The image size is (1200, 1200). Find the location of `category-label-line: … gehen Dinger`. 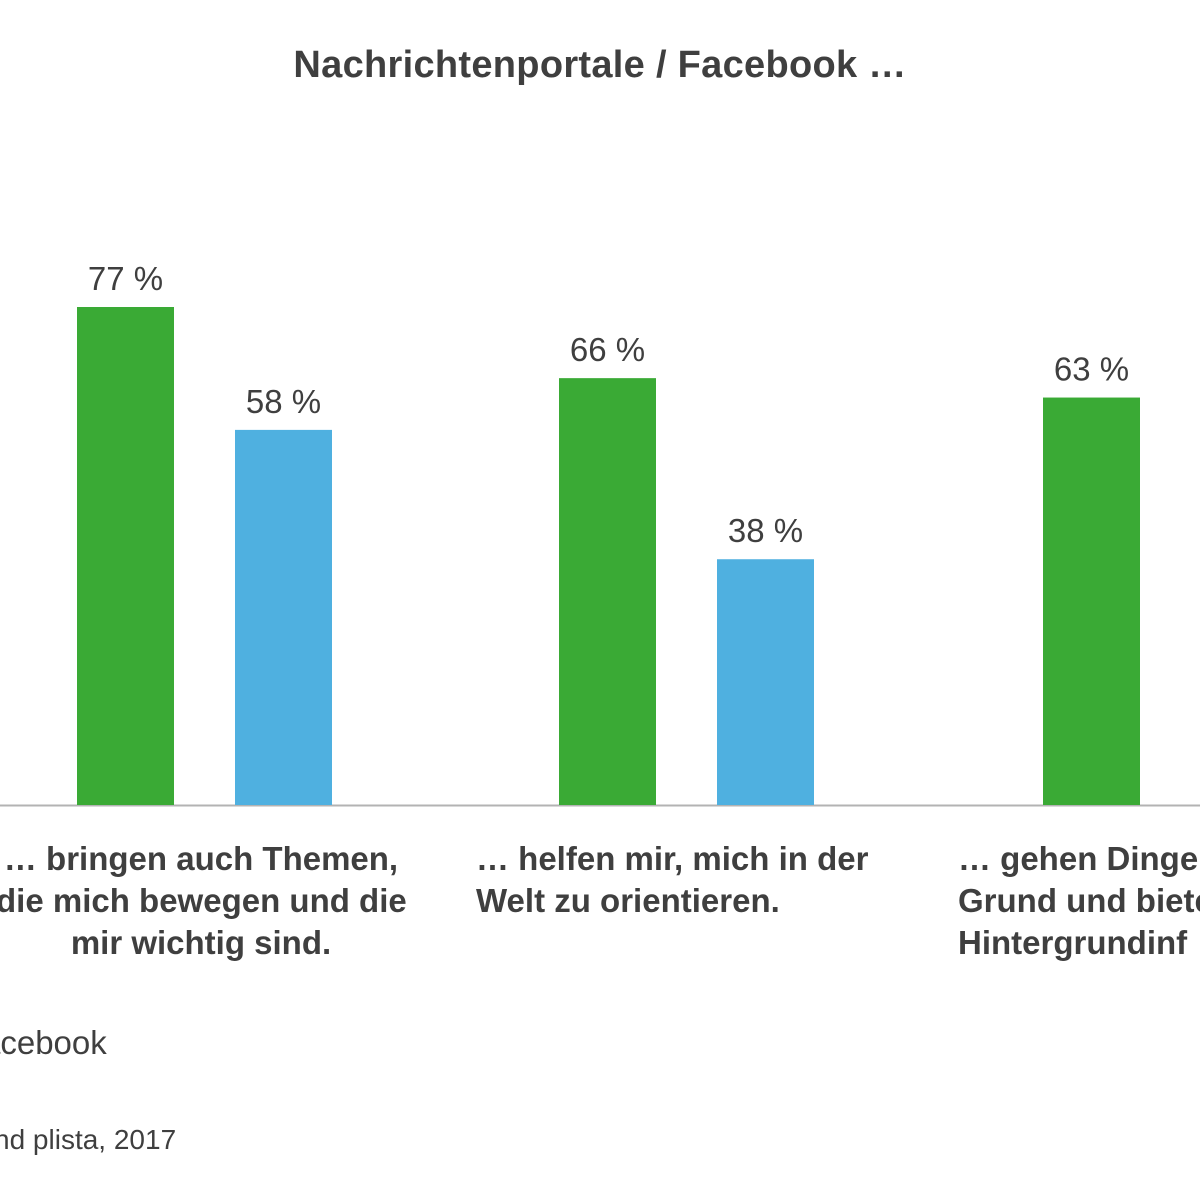

category-label-line: … gehen Dinger is located at coordinates (1079, 858).